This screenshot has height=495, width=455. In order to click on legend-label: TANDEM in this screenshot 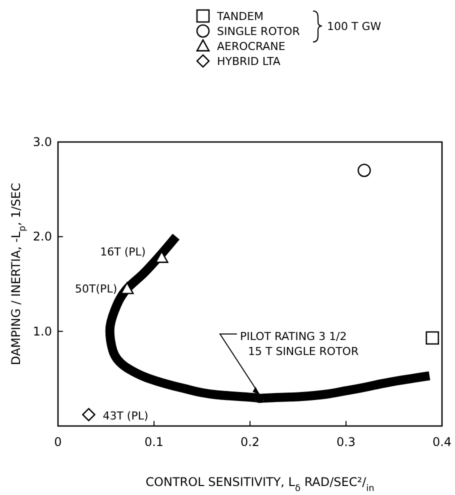, I will do `click(240, 16)`.